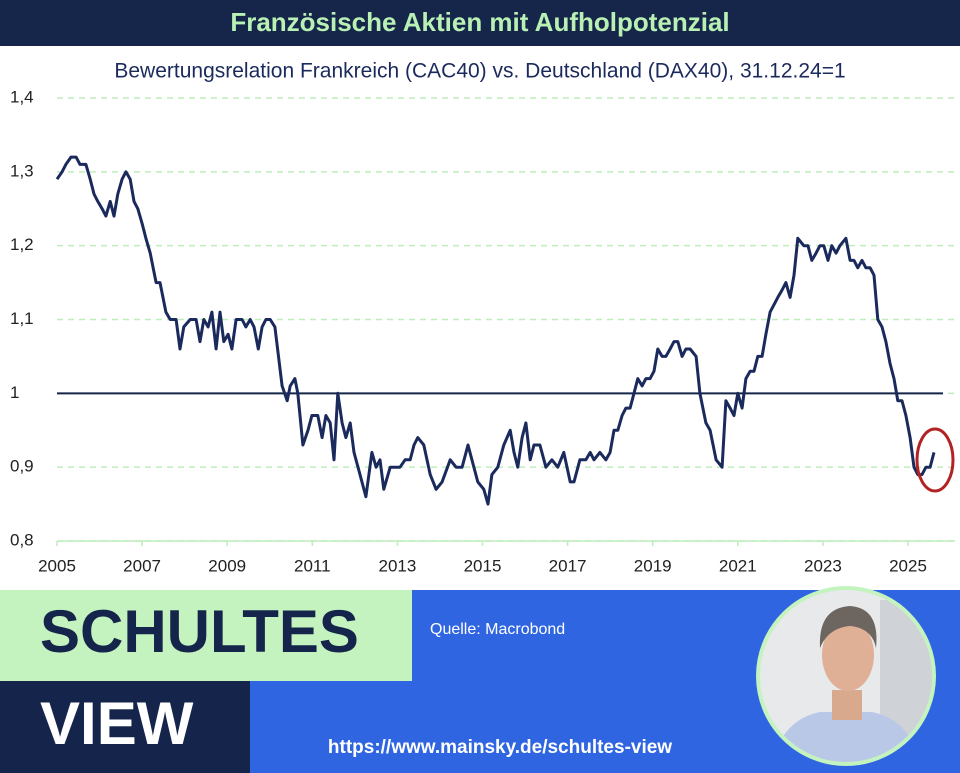  What do you see at coordinates (483, 565) in the screenshot?
I see `x-tick-label: 2015` at bounding box center [483, 565].